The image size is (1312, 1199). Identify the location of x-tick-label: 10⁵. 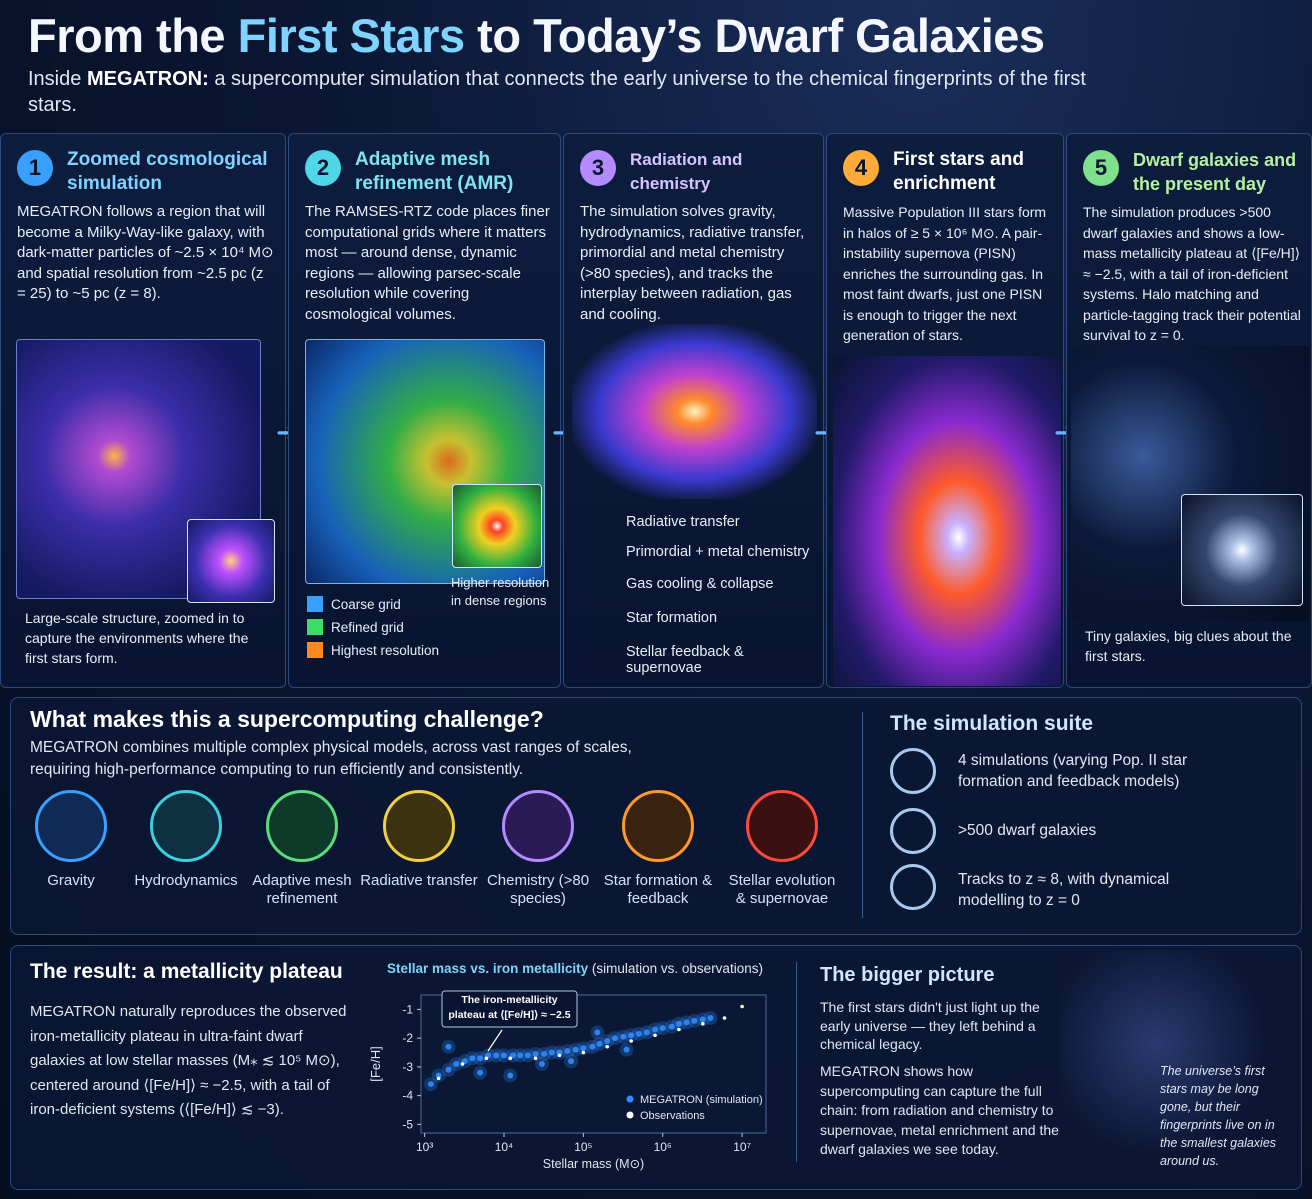
(583, 1147).